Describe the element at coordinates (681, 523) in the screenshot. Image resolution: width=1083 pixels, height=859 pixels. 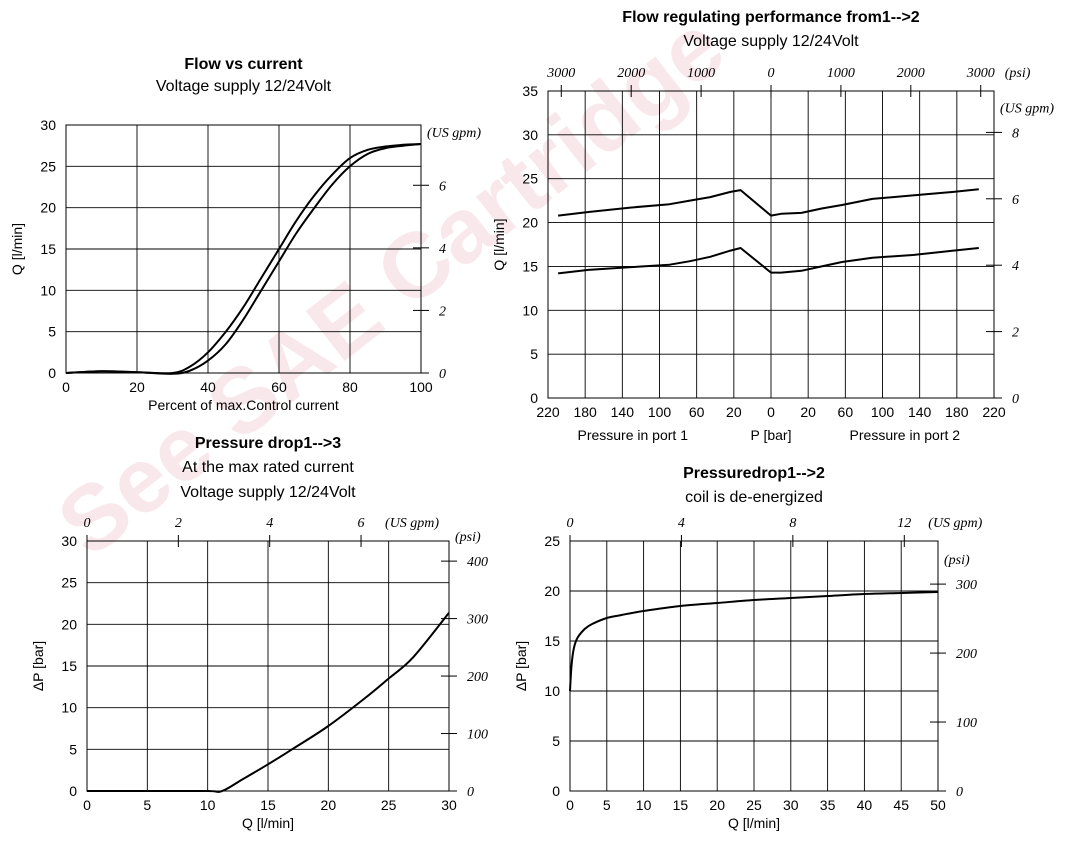
I see `top-axis-tick-label: 4` at that location.